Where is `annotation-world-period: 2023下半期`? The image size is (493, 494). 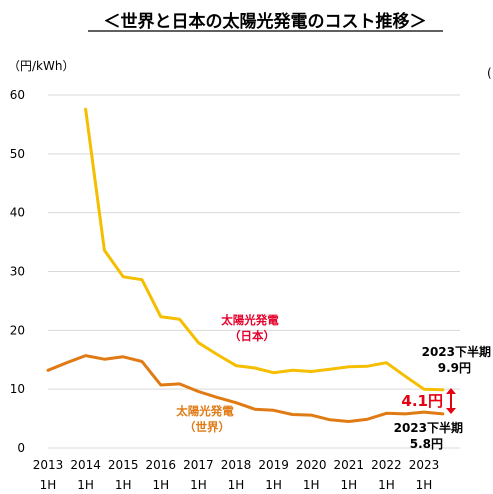
annotation-world-period: 2023下半期 is located at coordinates (428, 427).